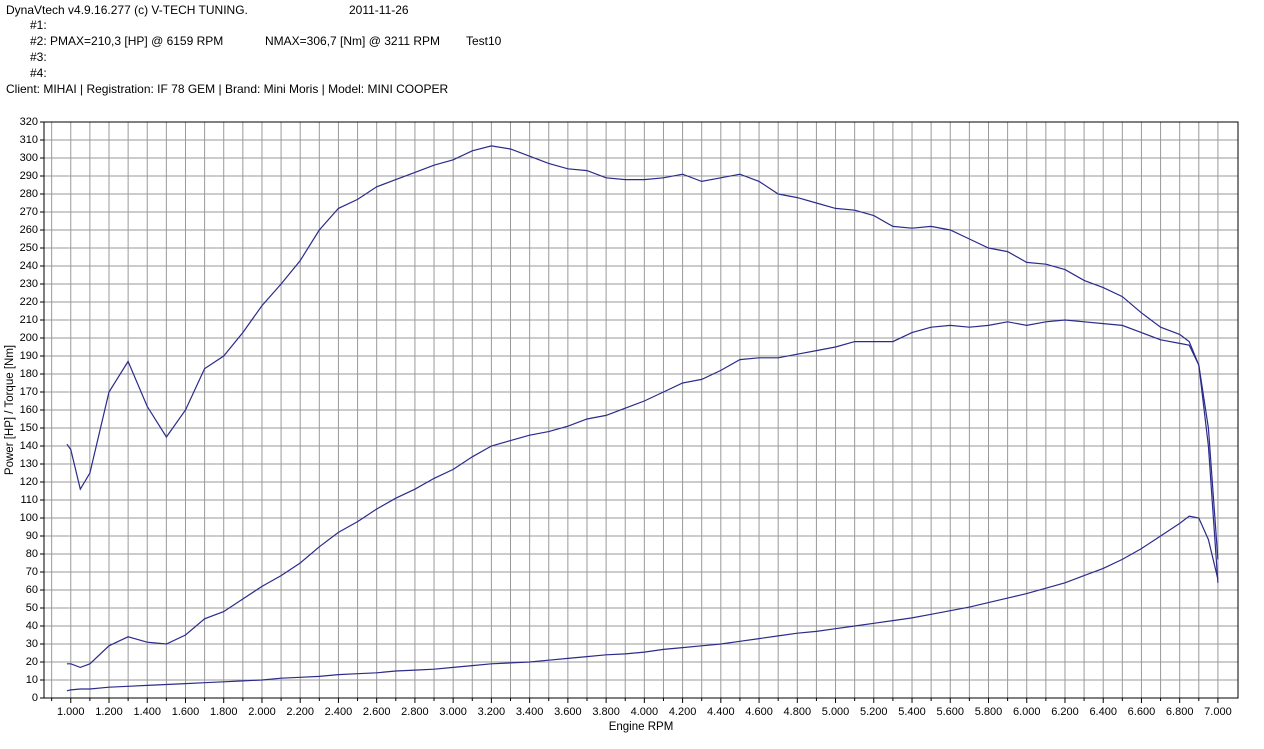  I want to click on y-tick-label: 290, so click(29, 176).